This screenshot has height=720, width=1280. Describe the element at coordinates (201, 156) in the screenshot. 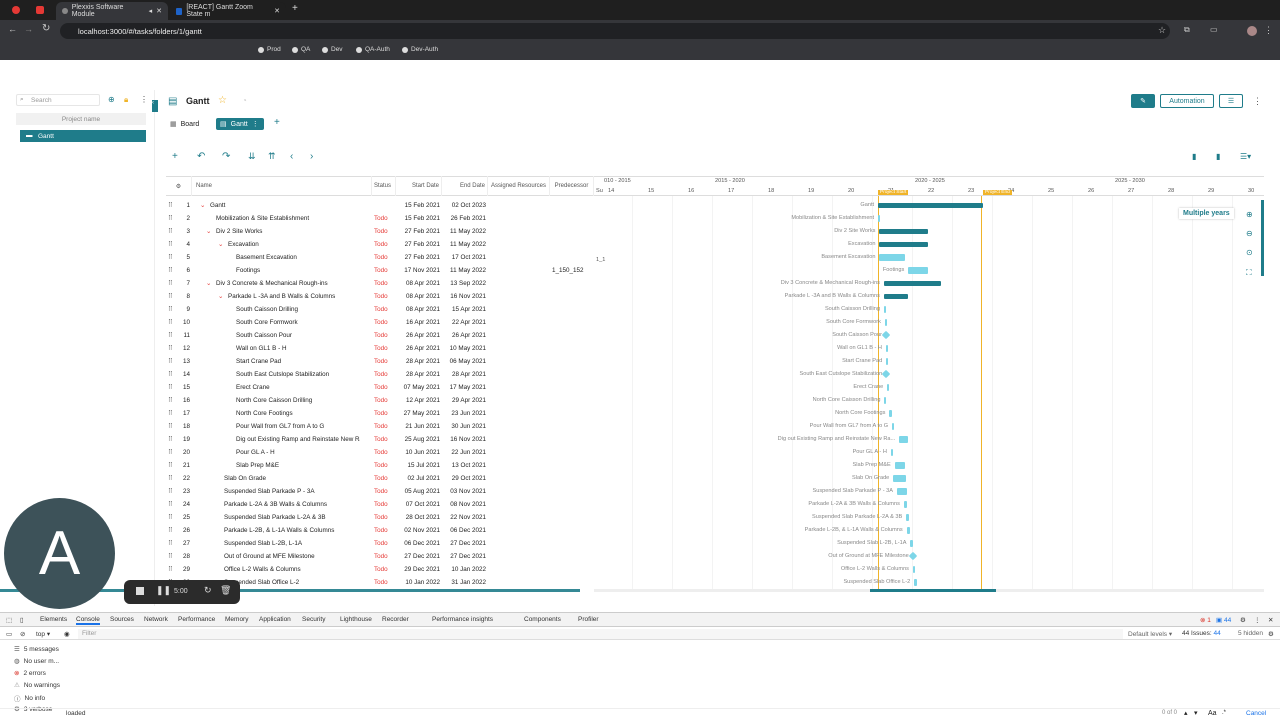

I see `undo-icon: ↶` at that location.